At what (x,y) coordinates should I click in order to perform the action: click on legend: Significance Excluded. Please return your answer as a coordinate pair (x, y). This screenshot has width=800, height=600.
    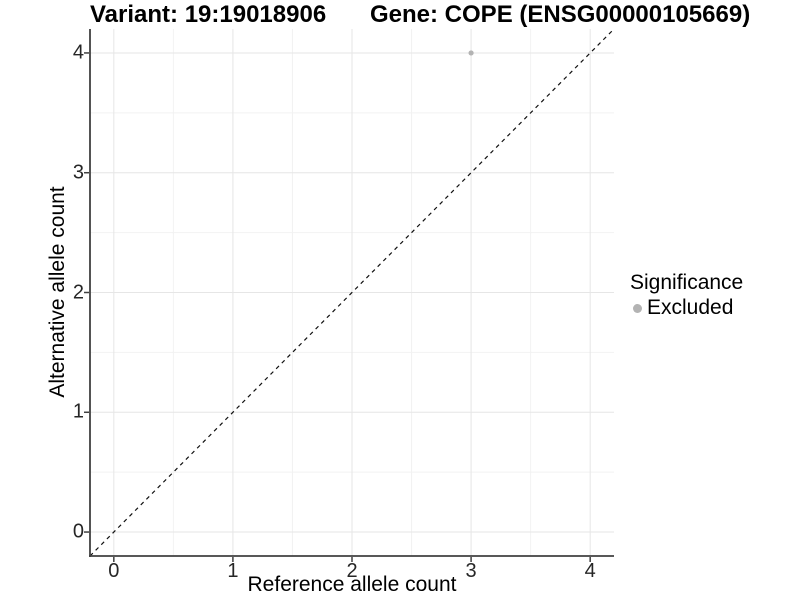
    Looking at the image, I should click on (686, 295).